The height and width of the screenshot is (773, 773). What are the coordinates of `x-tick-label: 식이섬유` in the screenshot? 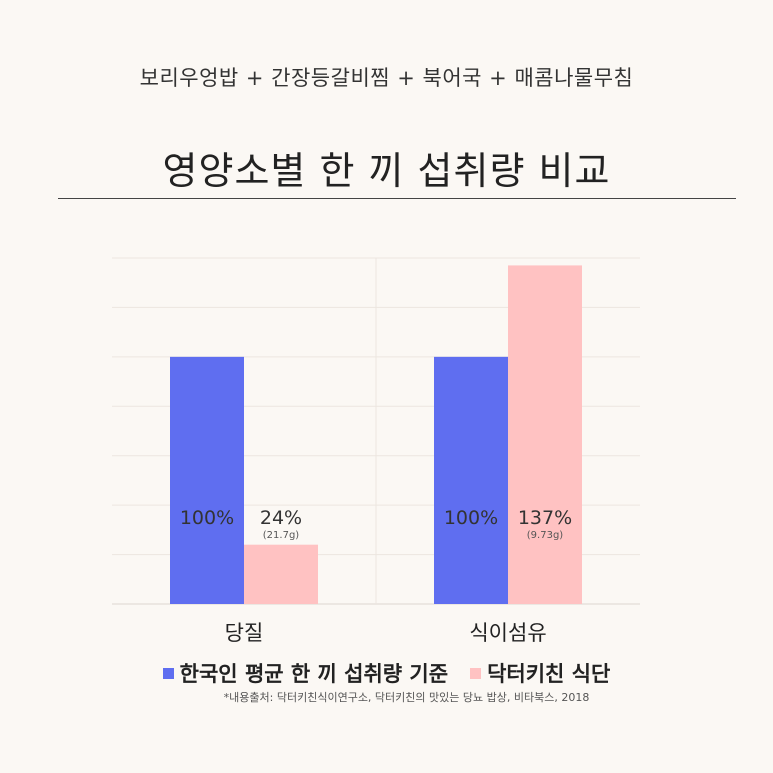 It's located at (507, 633).